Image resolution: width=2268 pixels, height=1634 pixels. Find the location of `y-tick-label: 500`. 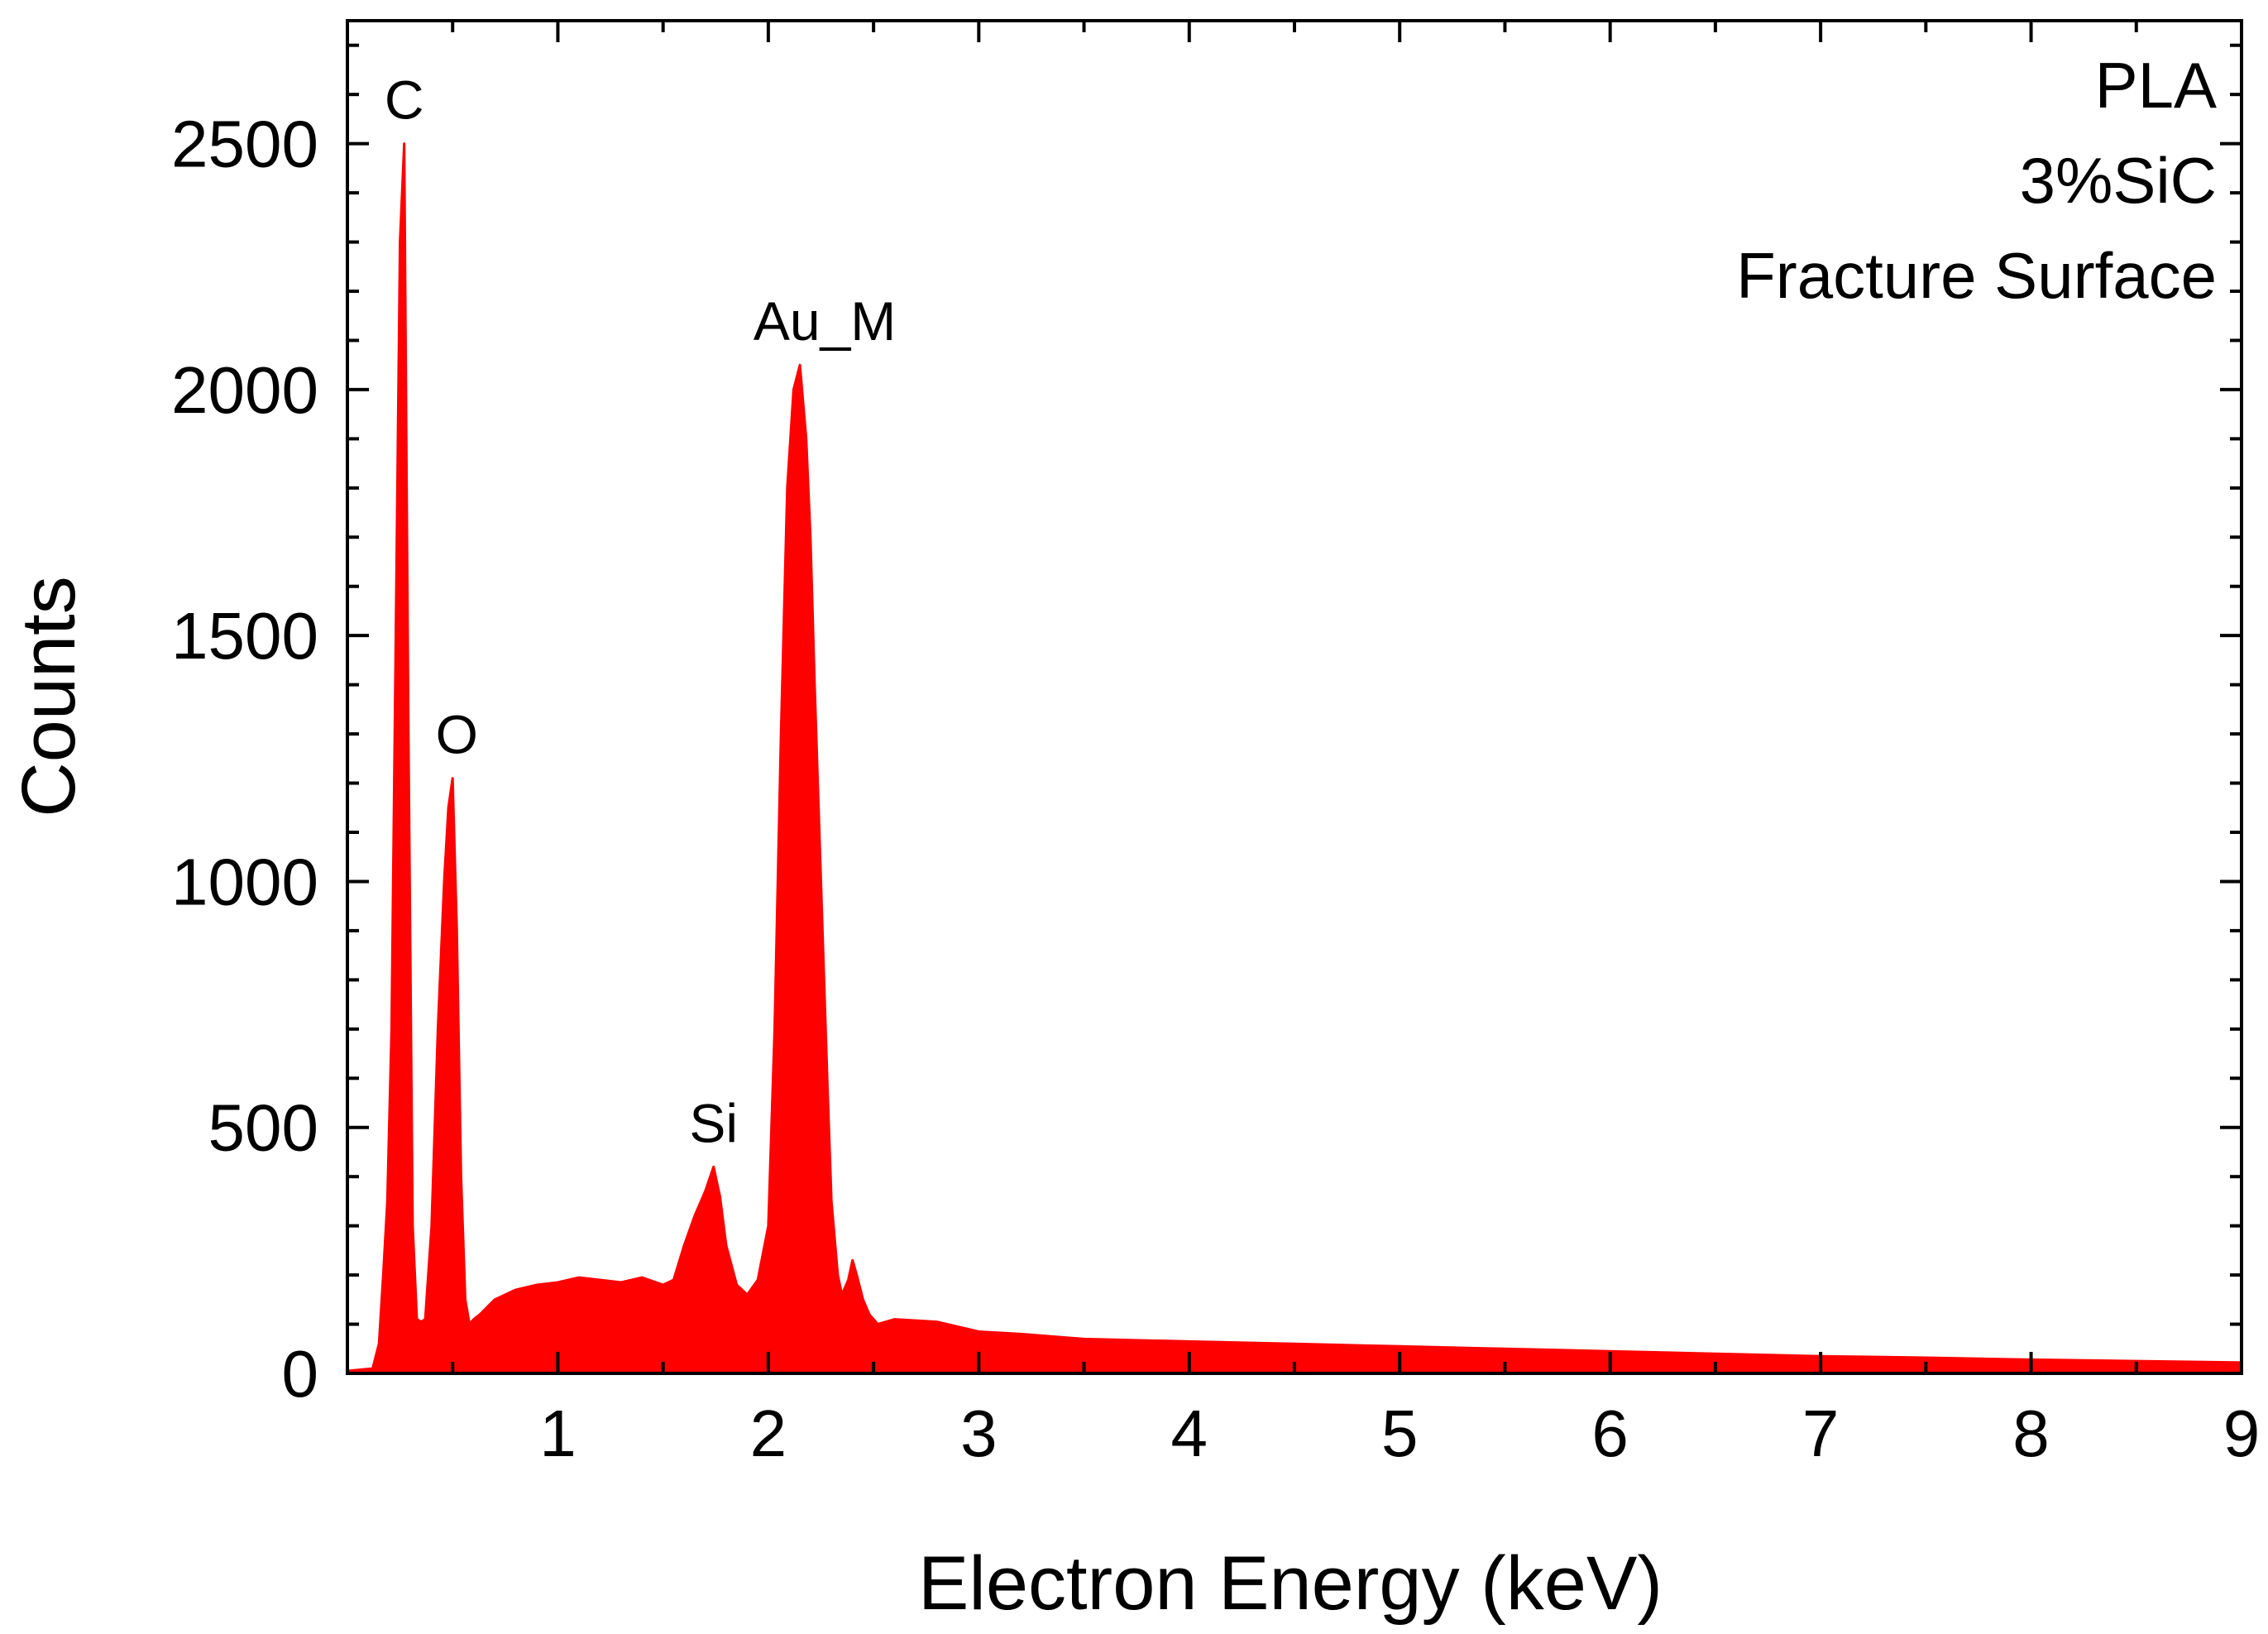

y-tick-label: 500 is located at coordinates (263, 1128).